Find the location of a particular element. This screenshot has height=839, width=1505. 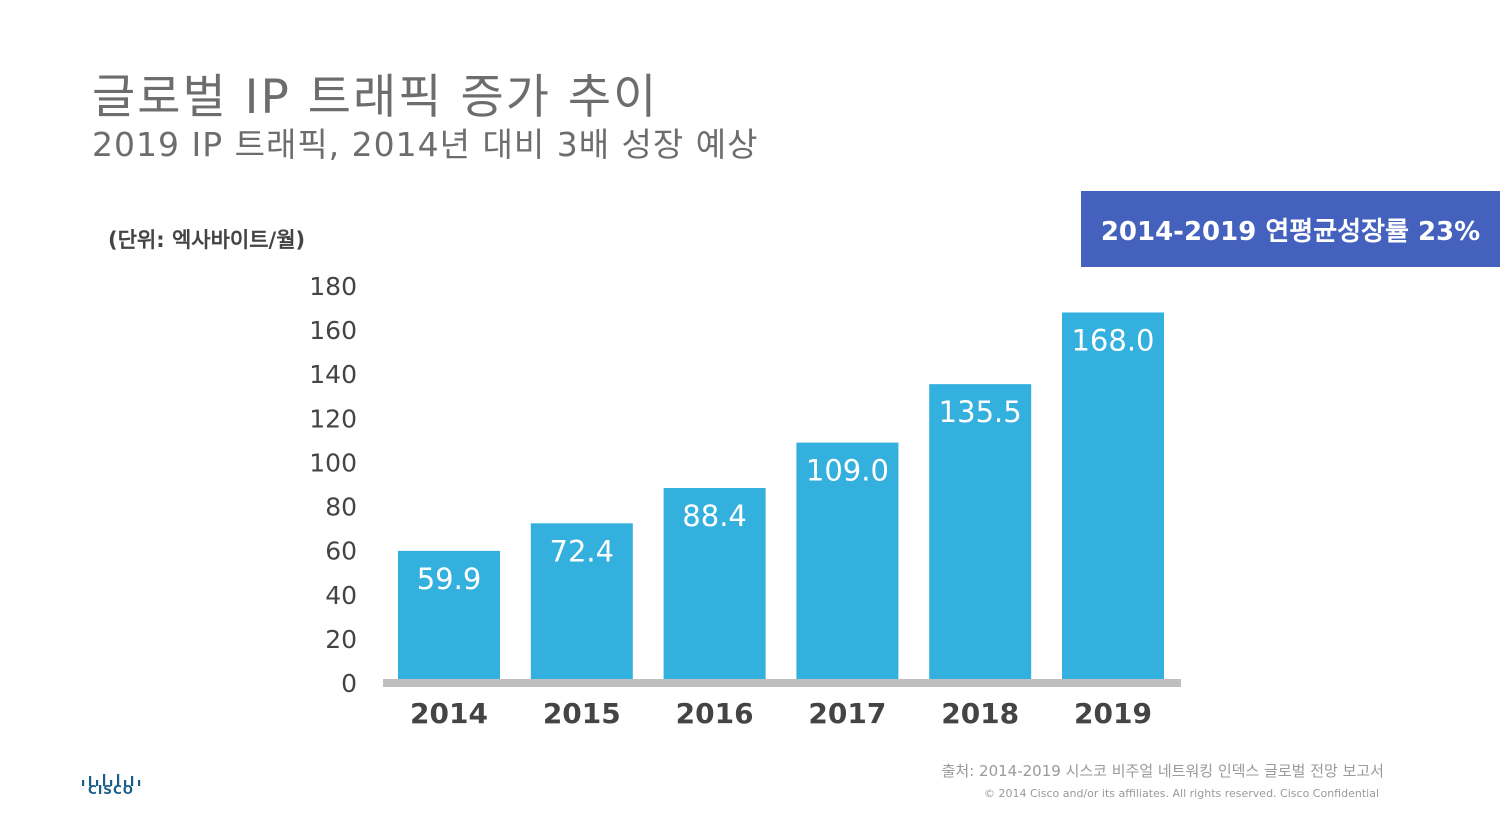

data-label: 135.5 is located at coordinates (980, 412).